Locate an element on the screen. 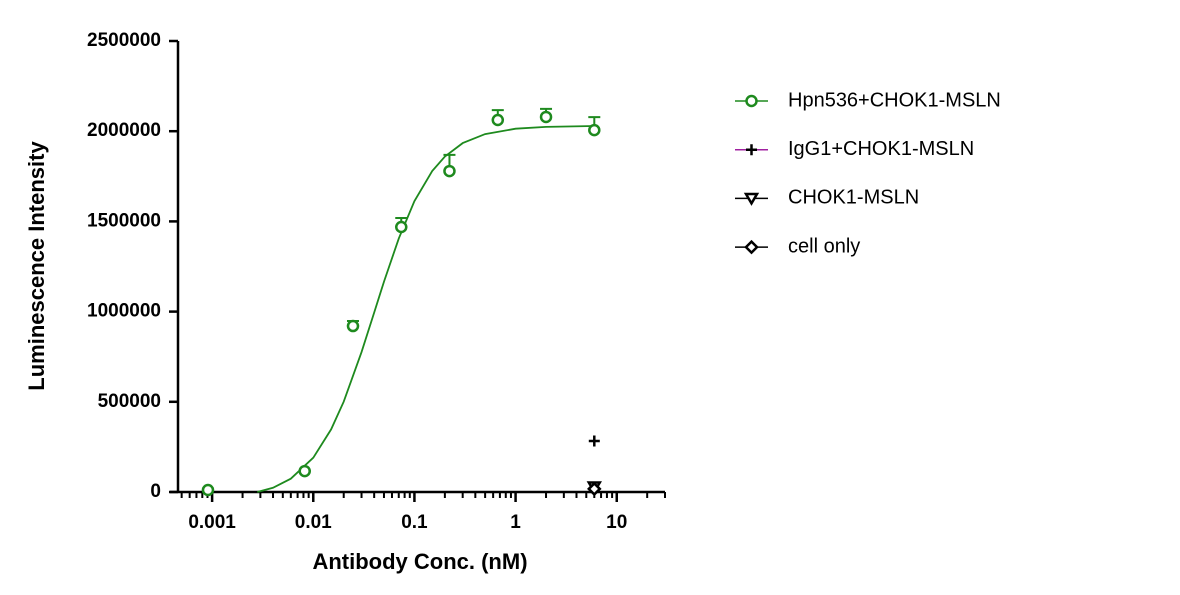  x-tick-label: 0.01 is located at coordinates (313, 522).